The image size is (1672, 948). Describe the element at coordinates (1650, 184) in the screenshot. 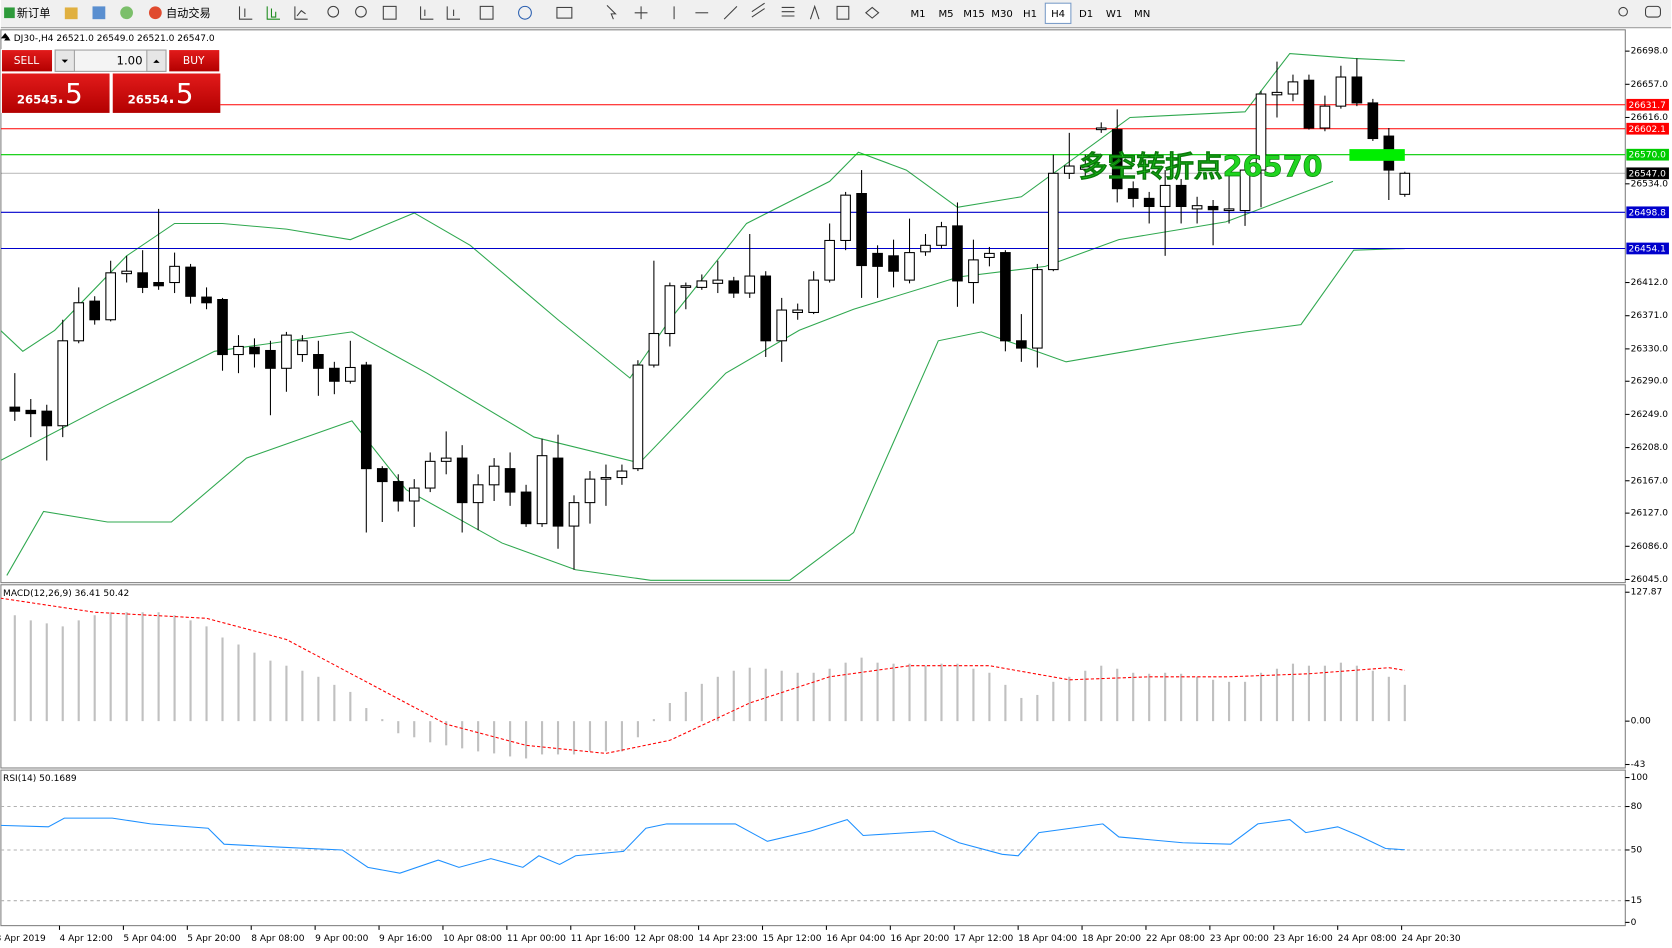

I see `y-tick-label: 26534.0` at that location.